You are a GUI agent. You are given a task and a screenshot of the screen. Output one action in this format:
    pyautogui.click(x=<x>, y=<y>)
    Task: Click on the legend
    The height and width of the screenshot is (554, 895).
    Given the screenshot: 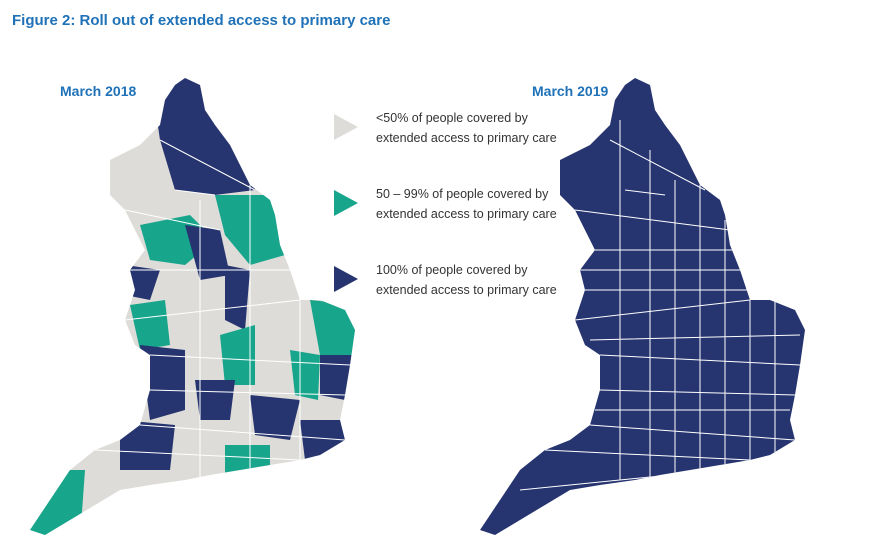 What is the action you would take?
    pyautogui.click(x=346, y=203)
    